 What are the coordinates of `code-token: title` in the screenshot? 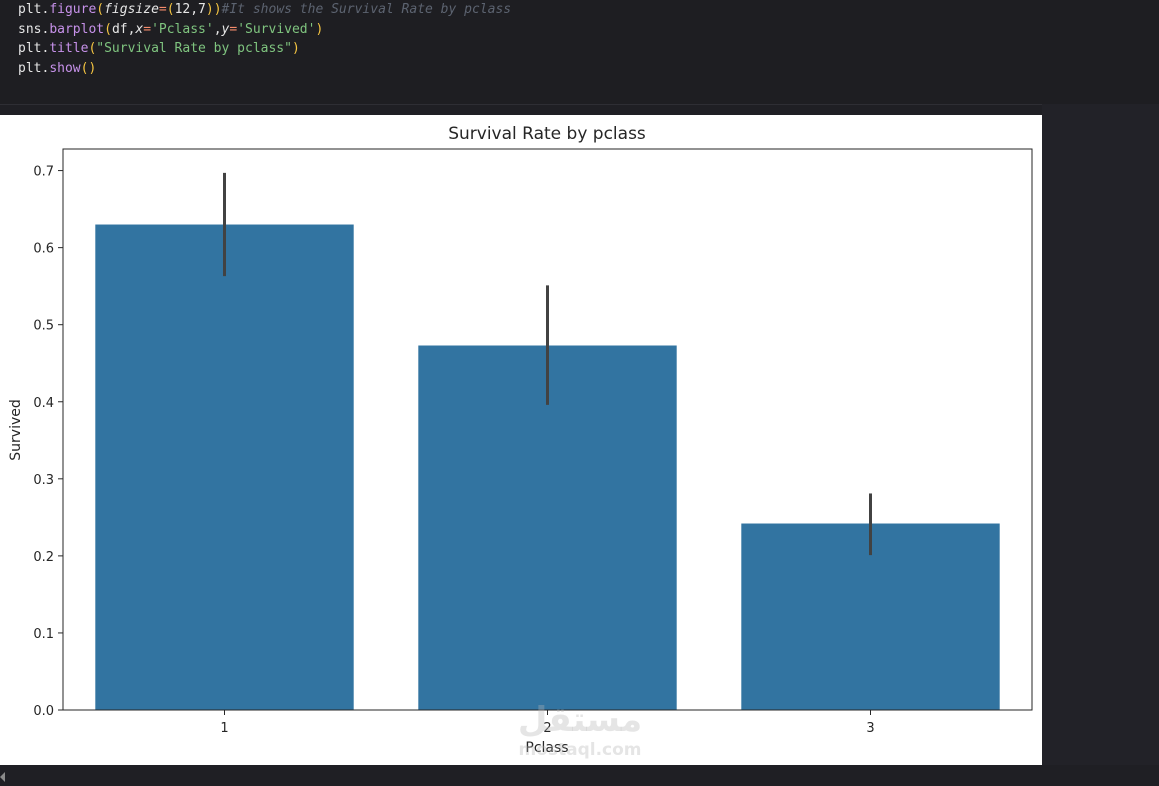 It's located at (69, 48).